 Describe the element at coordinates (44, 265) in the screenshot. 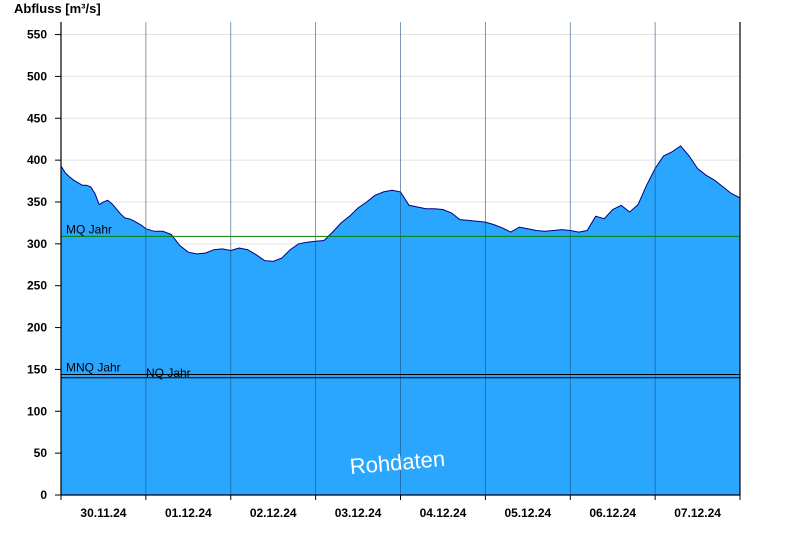

I see `y-ticks: 0 50 100 150 200 250 300 350 400 450 500 550` at that location.